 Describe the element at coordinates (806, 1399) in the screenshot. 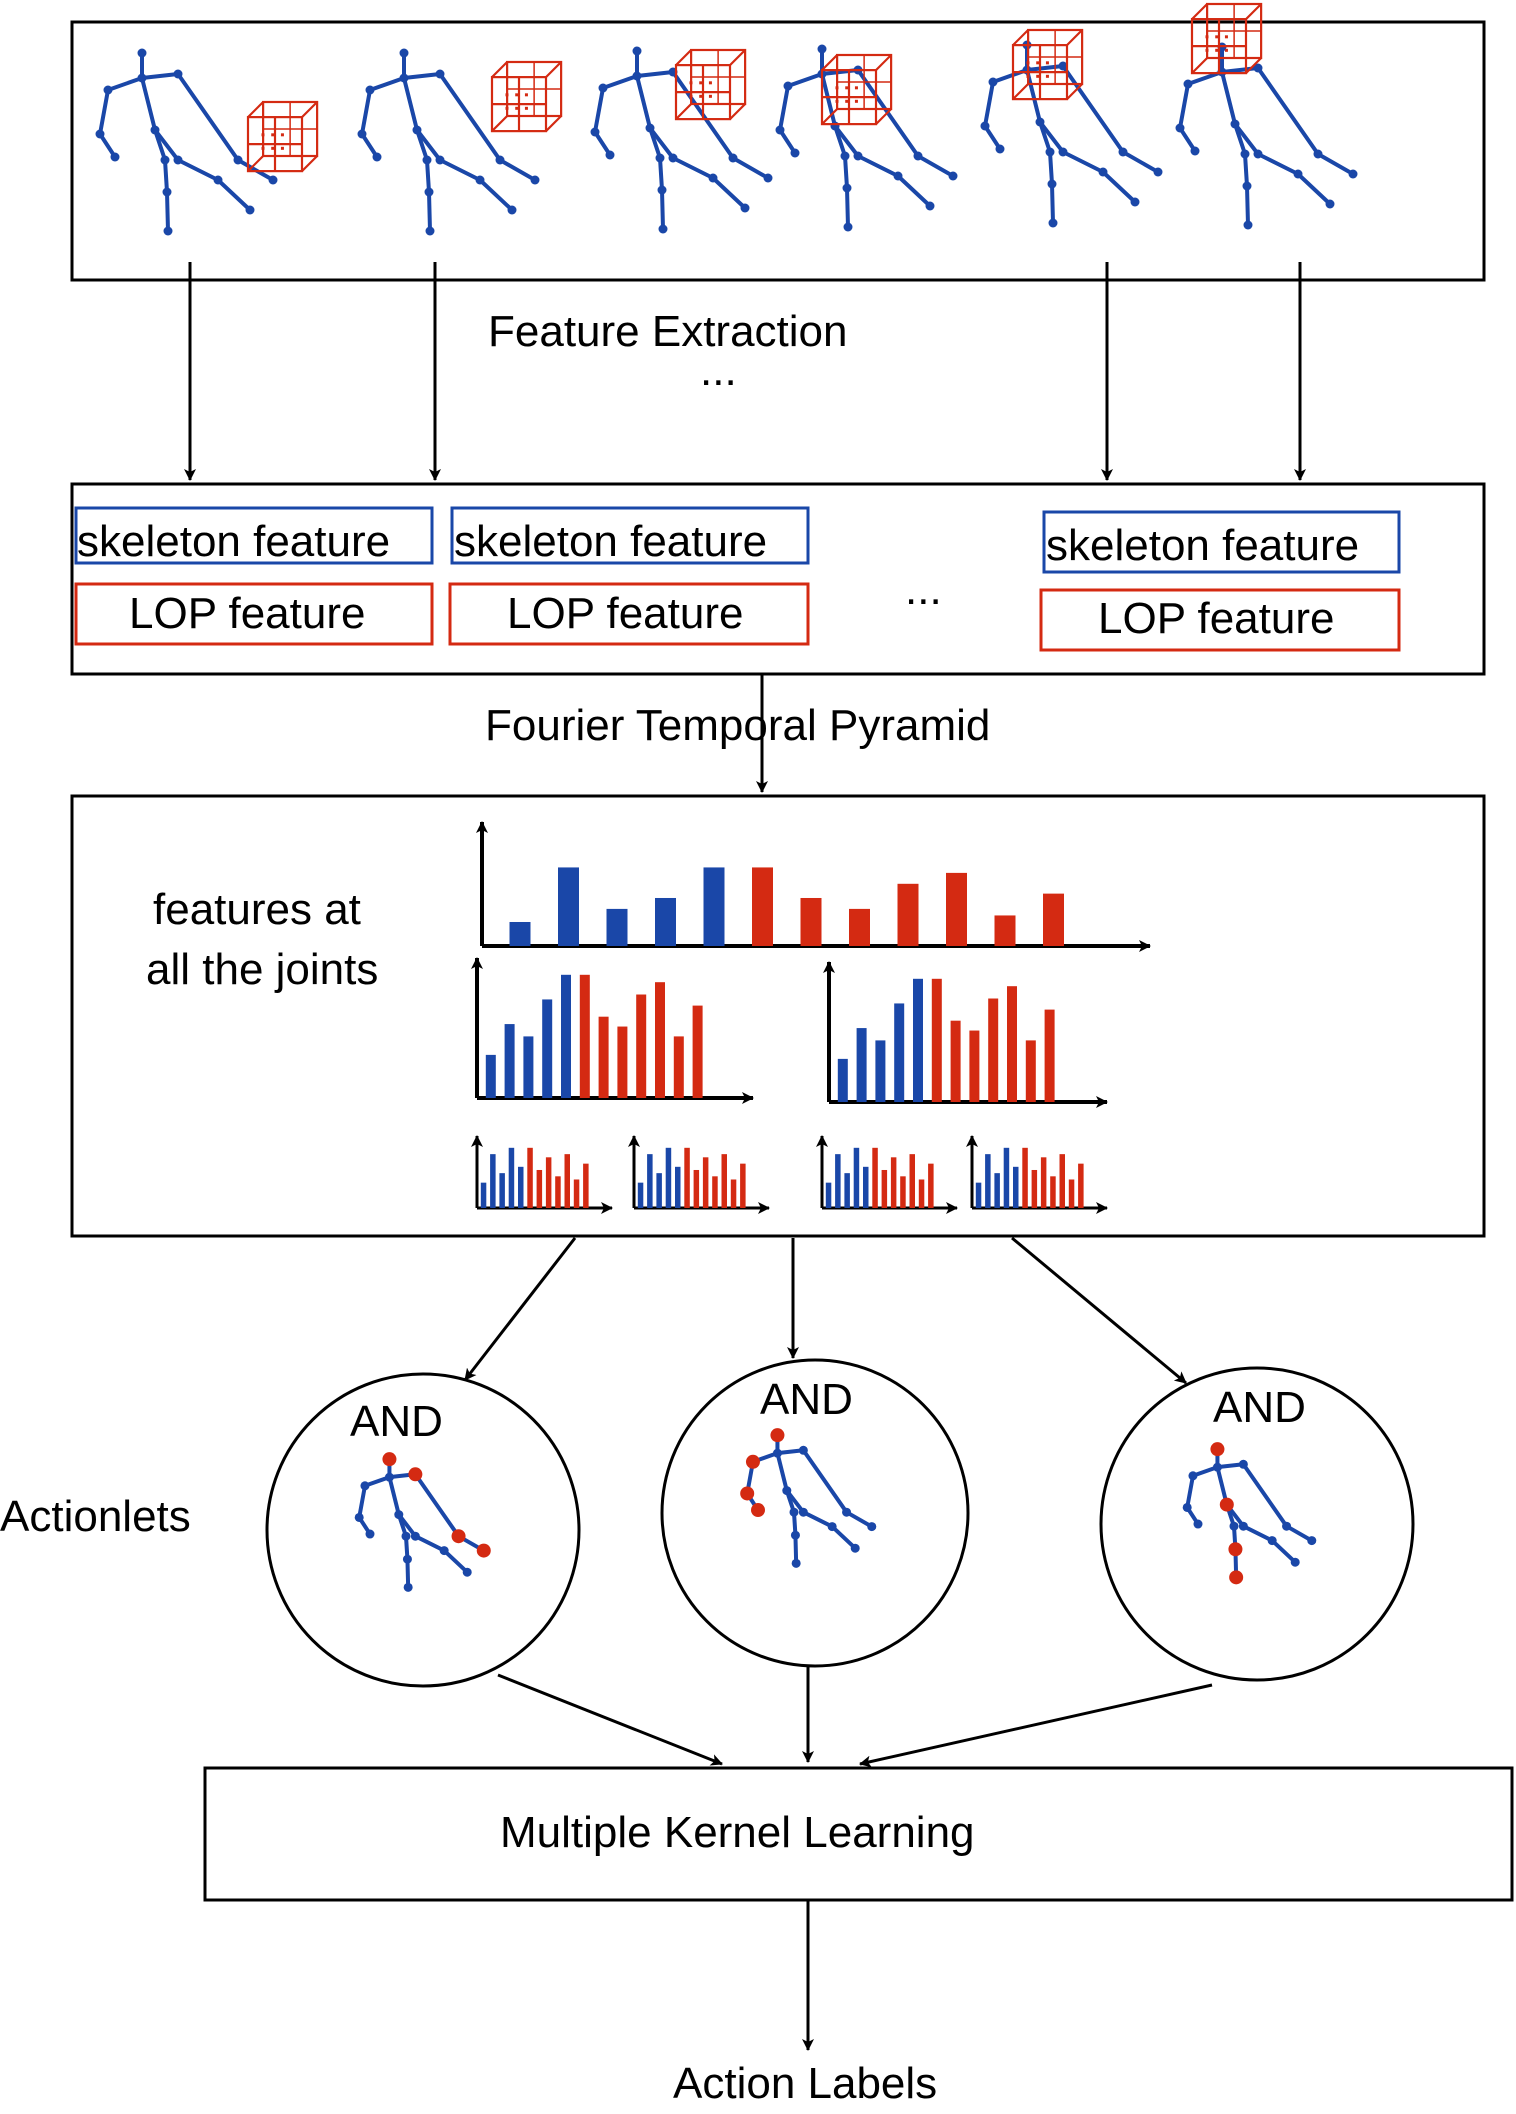

I see `and-label-2: AND` at that location.